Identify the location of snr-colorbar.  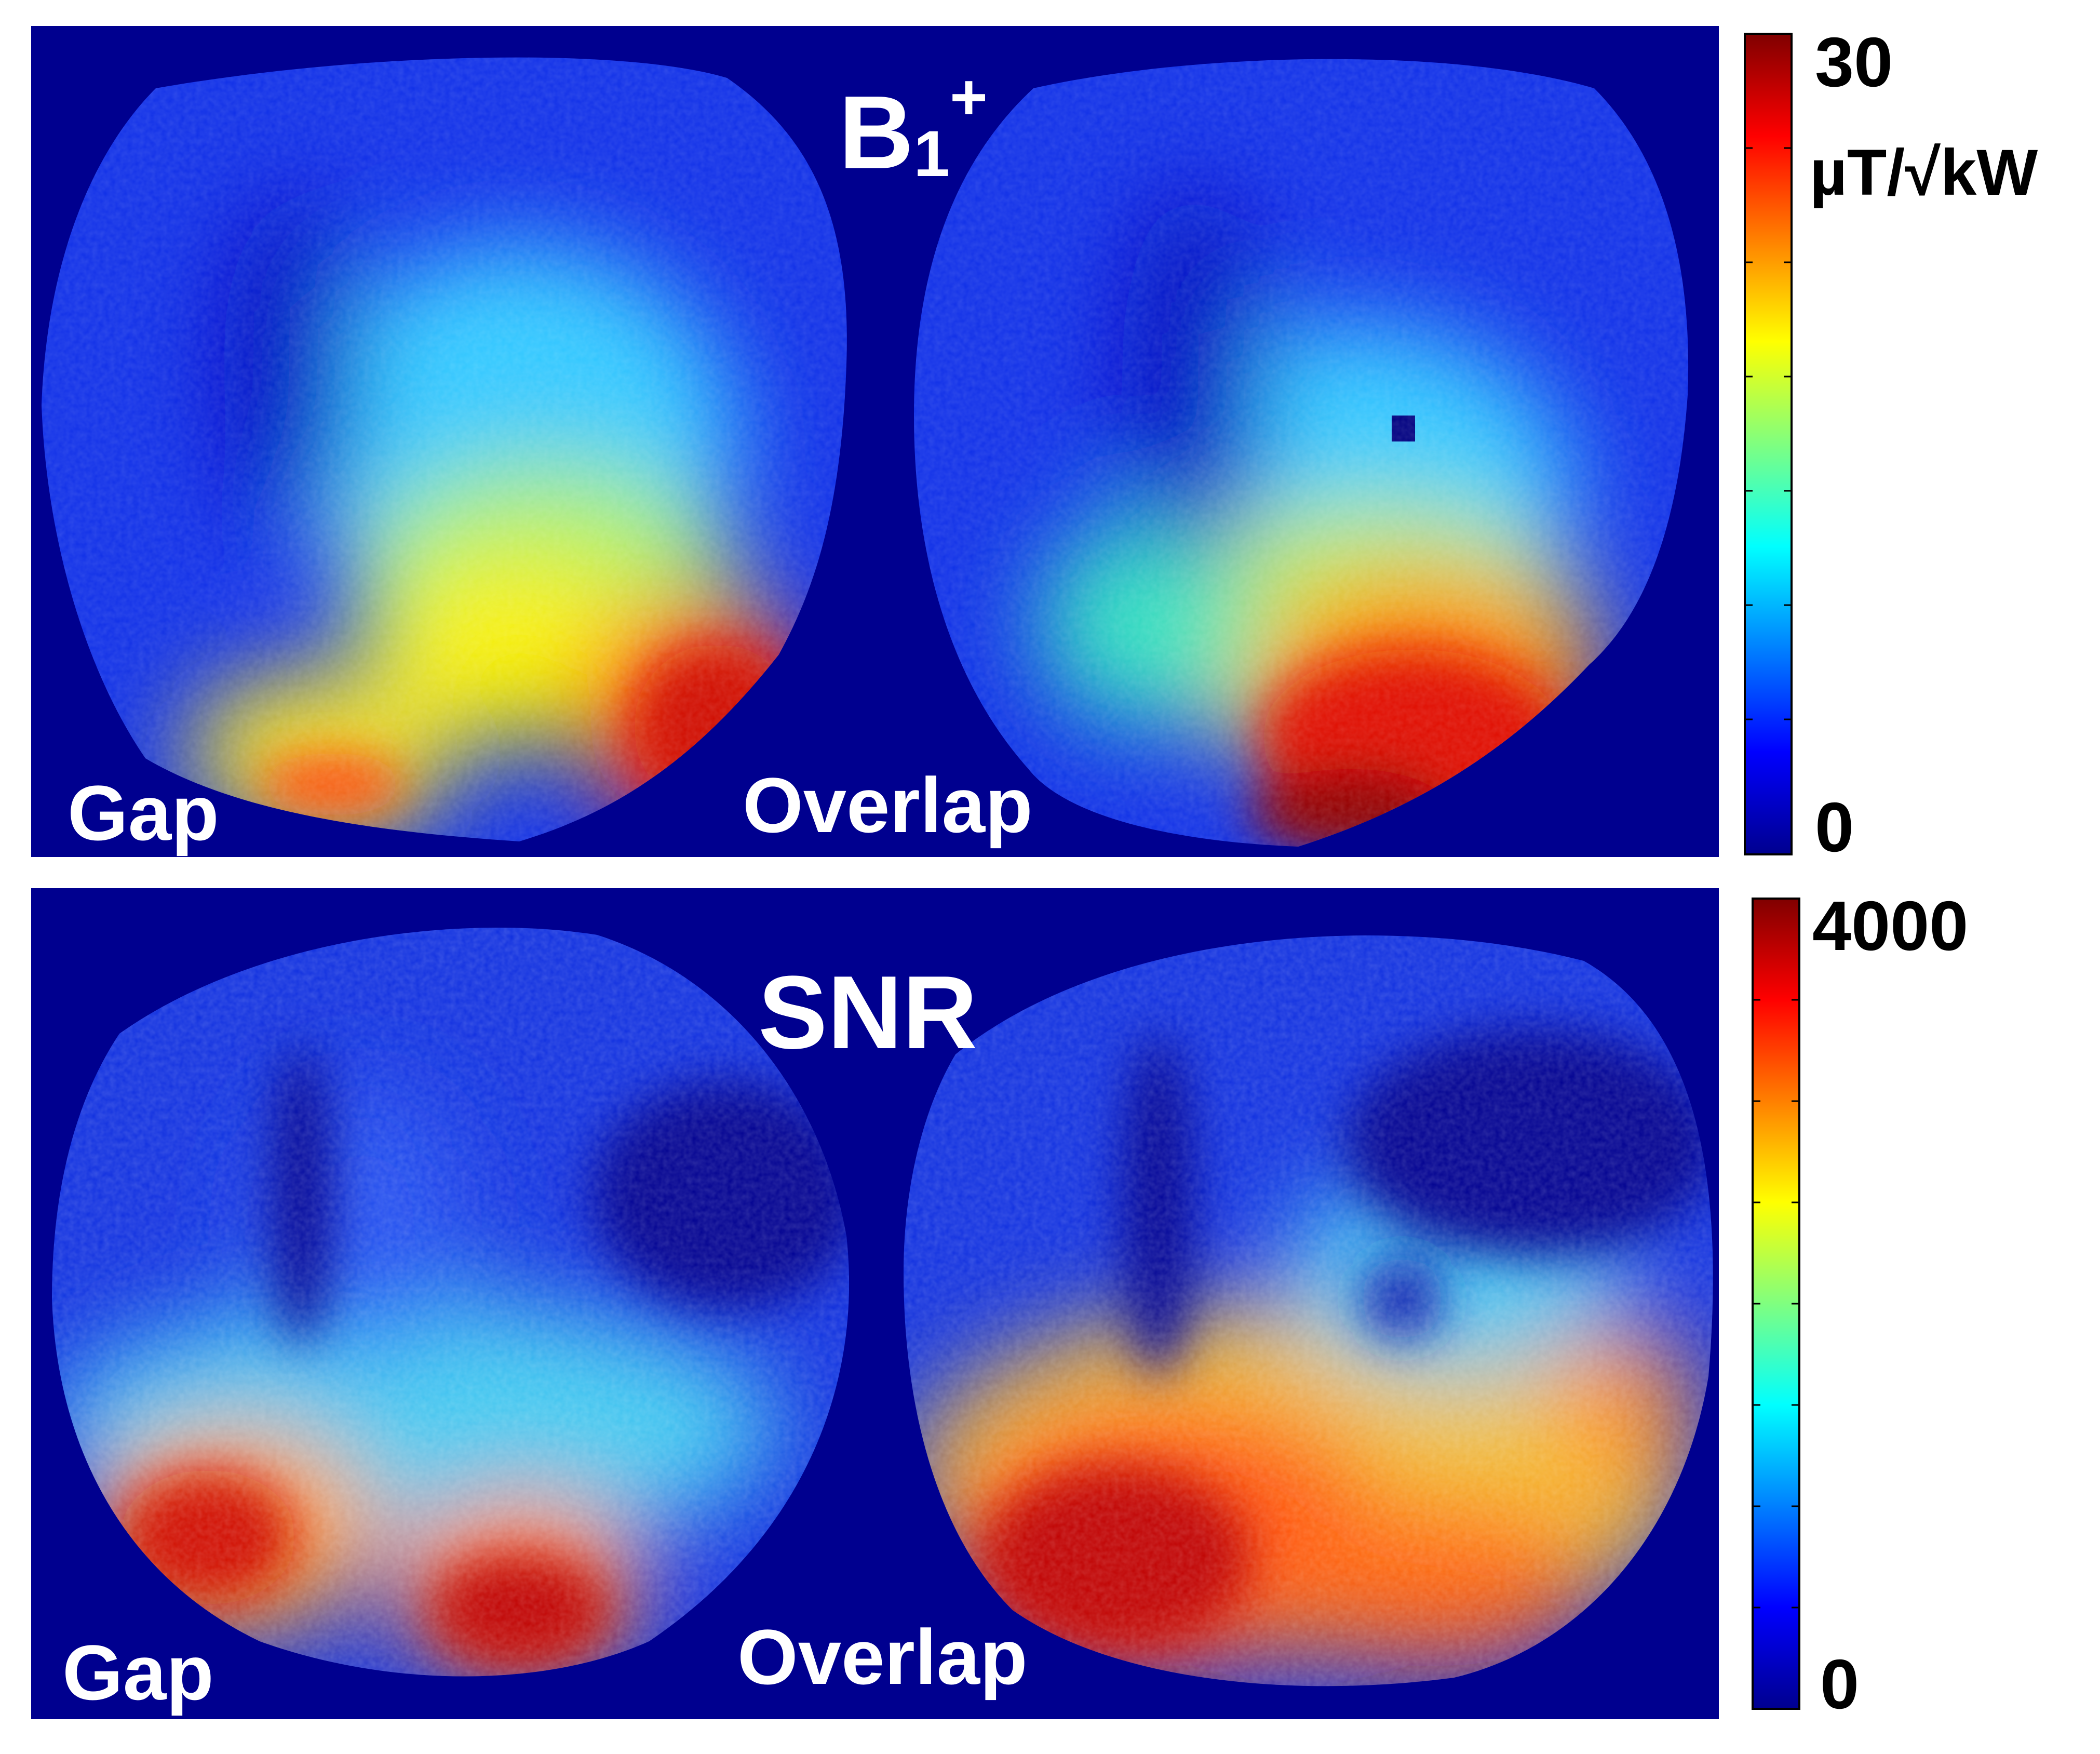
(1776, 1304).